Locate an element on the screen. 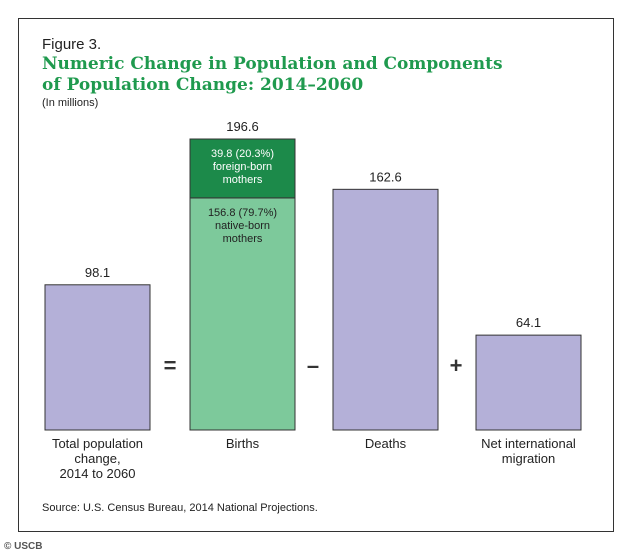 The width and height of the screenshot is (634, 559). value-label-1: 196.6 is located at coordinates (242, 126).